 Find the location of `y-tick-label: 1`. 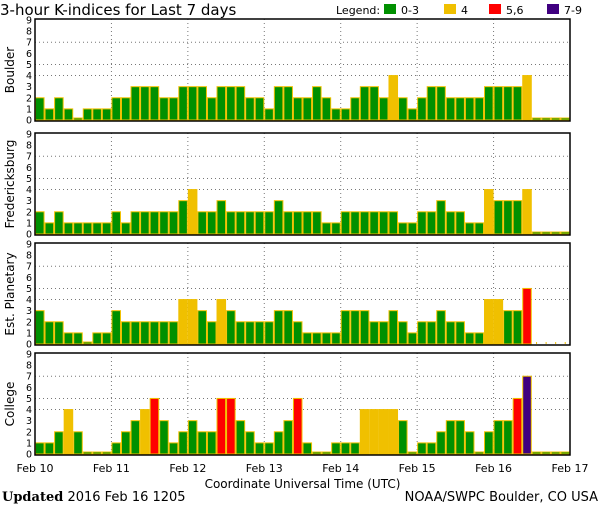

y-tick-label: 1 is located at coordinates (29, 223).